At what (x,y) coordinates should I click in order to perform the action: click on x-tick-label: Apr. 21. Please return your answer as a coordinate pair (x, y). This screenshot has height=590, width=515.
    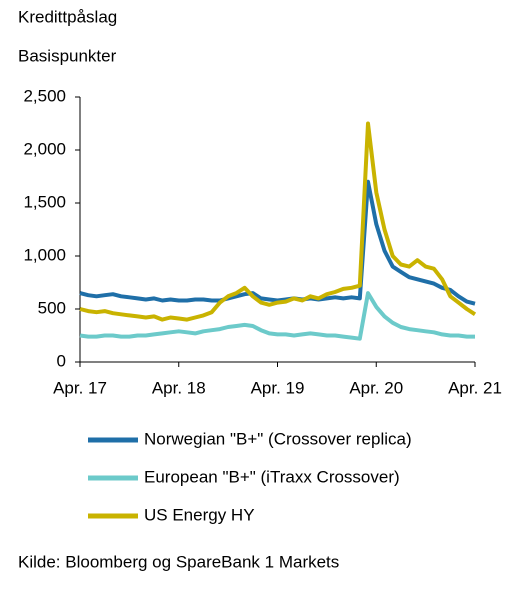
    Looking at the image, I should click on (475, 387).